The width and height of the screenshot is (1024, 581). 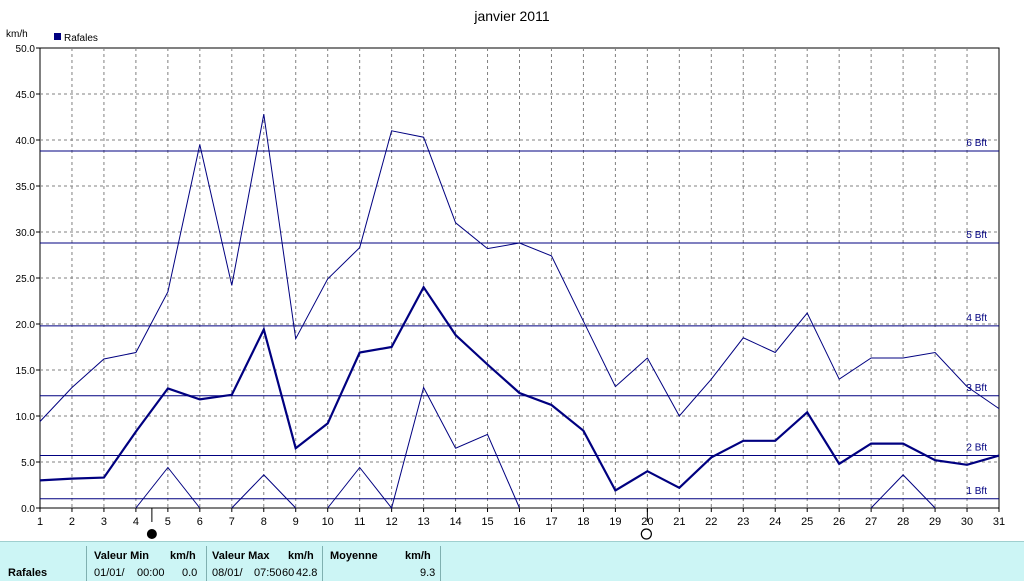 What do you see at coordinates (151, 534) in the screenshot?
I see `new-moon-icon` at bounding box center [151, 534].